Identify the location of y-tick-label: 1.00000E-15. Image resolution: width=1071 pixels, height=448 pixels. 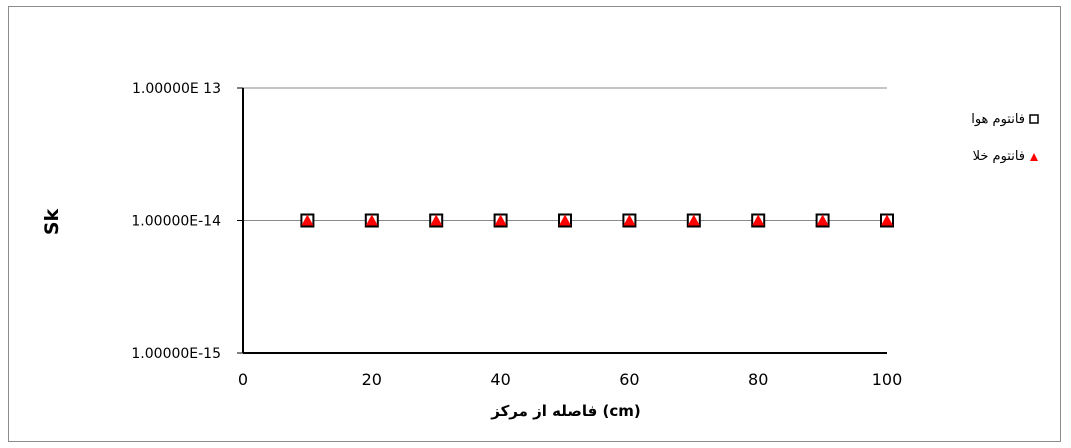
(176, 354).